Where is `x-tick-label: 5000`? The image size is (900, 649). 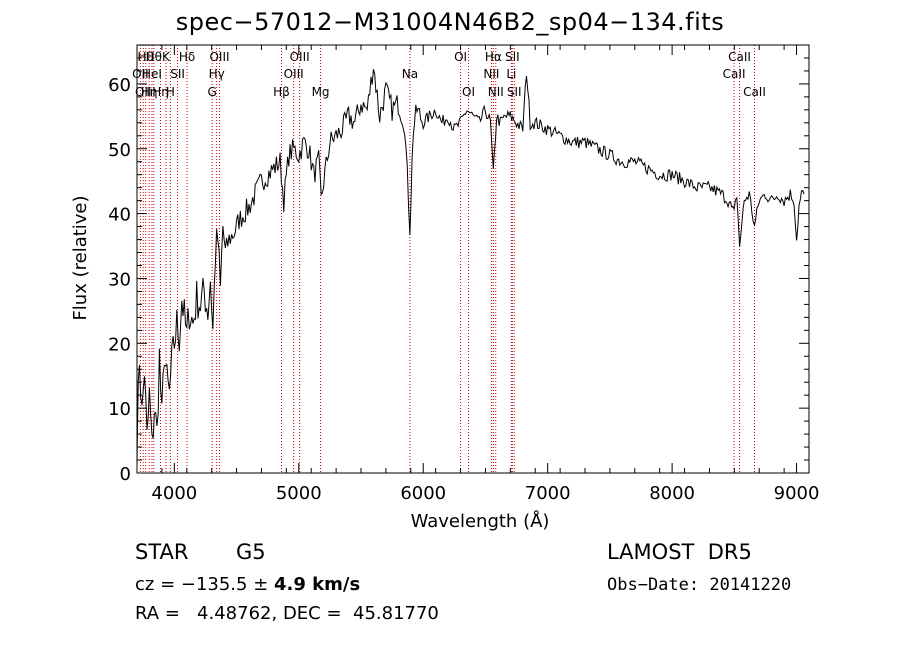 x-tick-label: 5000 is located at coordinates (299, 493).